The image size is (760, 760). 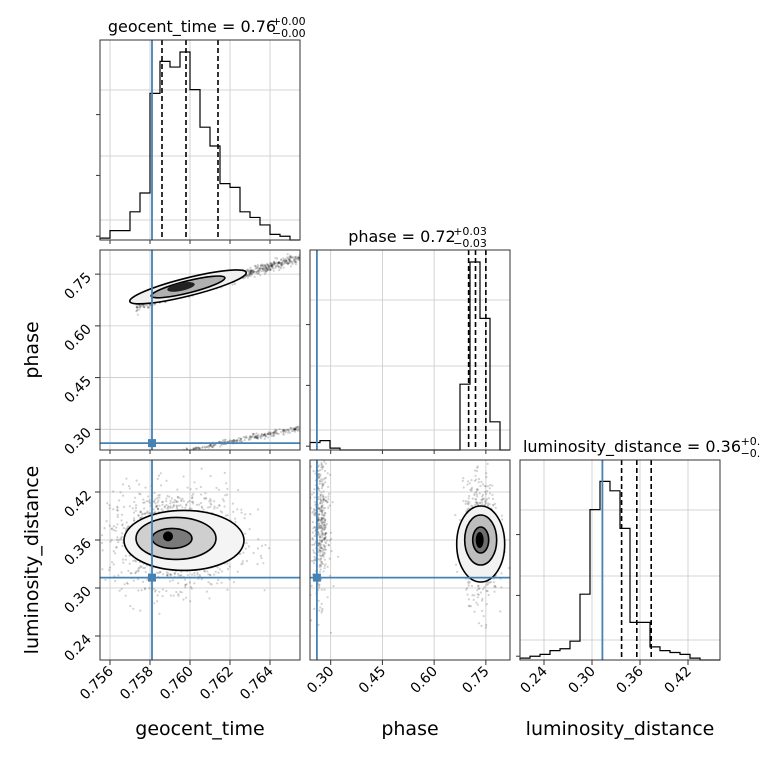 I want to click on x-axis-label: luminosity_distance, so click(x=620, y=729).